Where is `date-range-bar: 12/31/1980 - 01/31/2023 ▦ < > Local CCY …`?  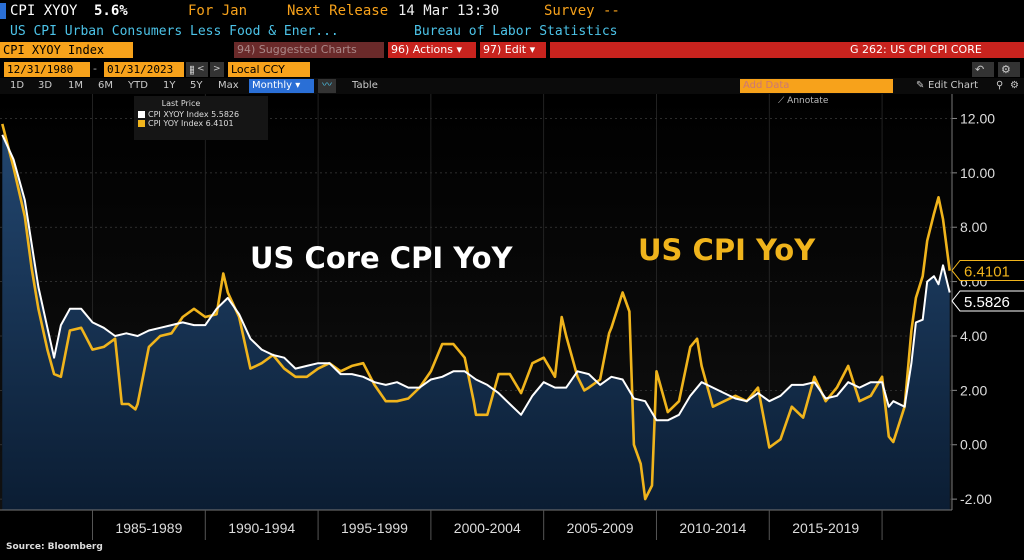
date-range-bar: 12/31/1980 - 01/31/2023 ▦ < > Local CCY … is located at coordinates (512, 70).